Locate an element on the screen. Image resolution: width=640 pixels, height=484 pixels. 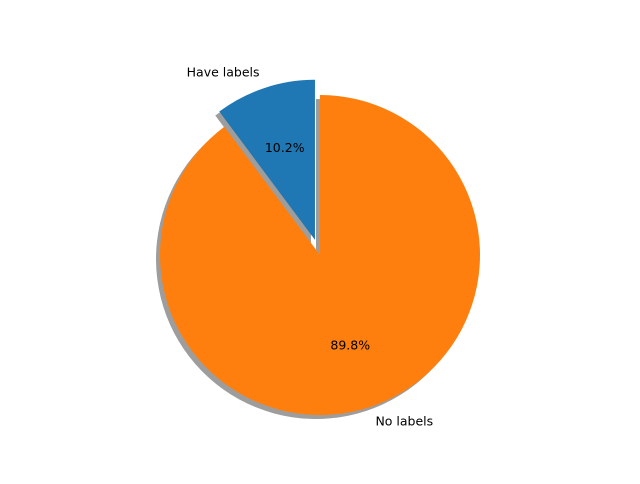
pie-label-have-labels: Have labels is located at coordinates (223, 71).